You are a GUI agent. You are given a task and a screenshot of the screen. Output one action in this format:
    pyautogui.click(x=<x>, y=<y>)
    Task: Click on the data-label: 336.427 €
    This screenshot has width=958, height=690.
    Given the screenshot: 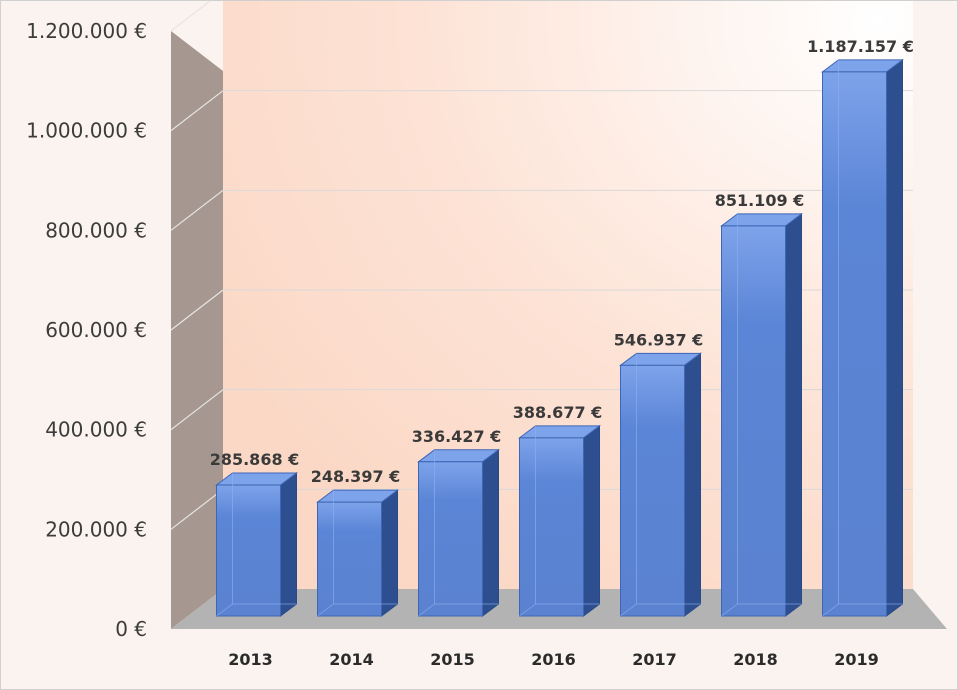 What is the action you would take?
    pyautogui.click(x=457, y=436)
    